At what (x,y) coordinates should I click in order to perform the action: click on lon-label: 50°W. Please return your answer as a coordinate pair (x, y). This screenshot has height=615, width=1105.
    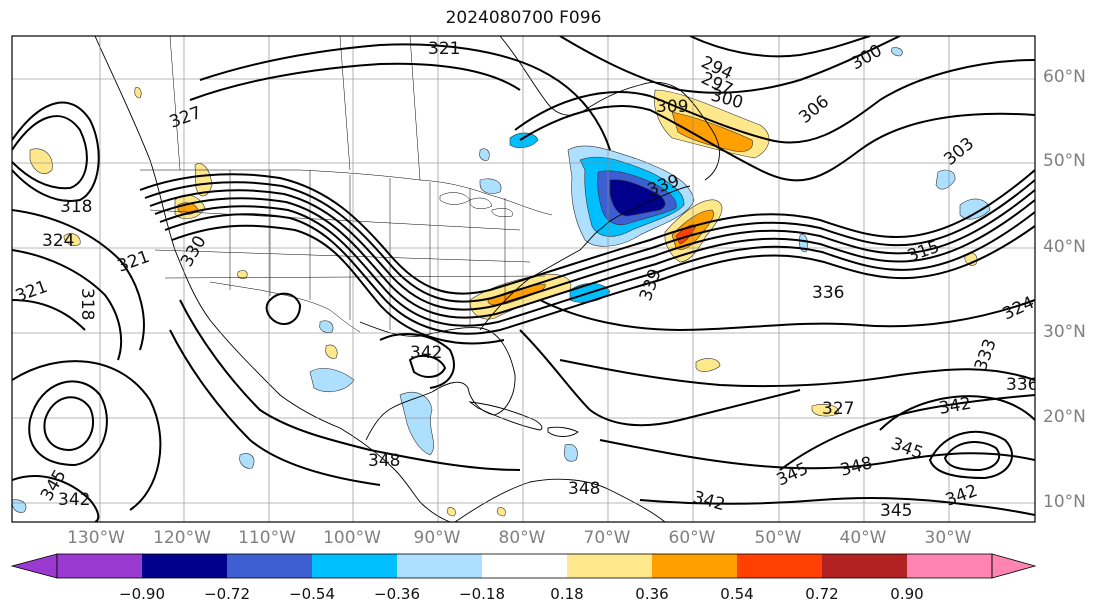
    Looking at the image, I should click on (778, 538).